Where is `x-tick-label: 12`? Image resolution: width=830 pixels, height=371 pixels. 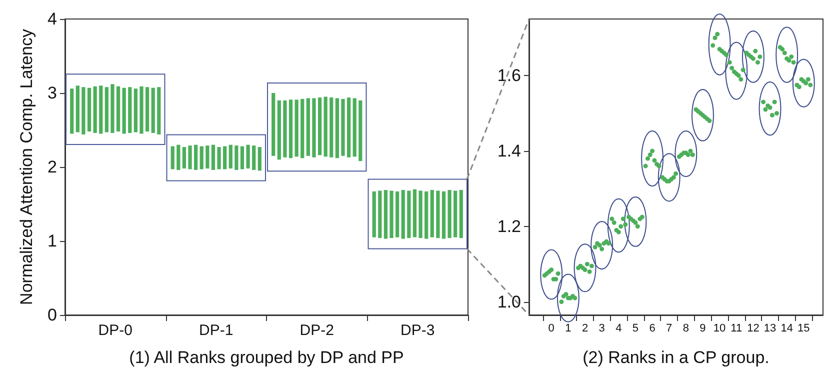
x-tick-label: 12 is located at coordinates (753, 328).